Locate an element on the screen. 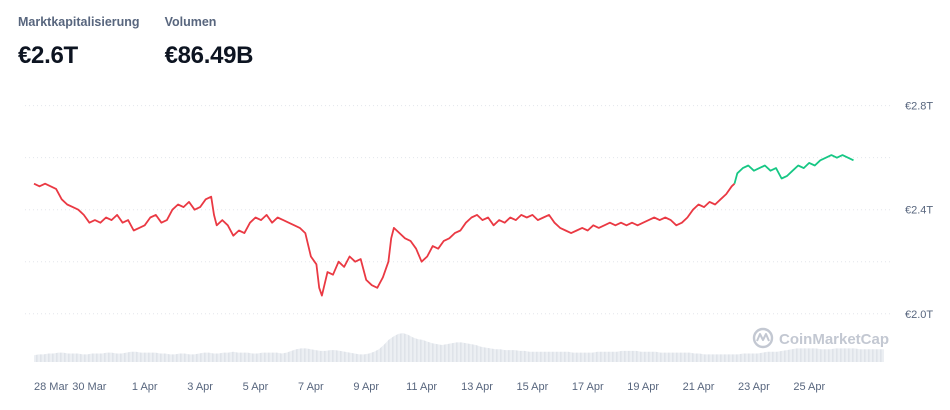  x-tick-label: 3 Apr is located at coordinates (200, 387).